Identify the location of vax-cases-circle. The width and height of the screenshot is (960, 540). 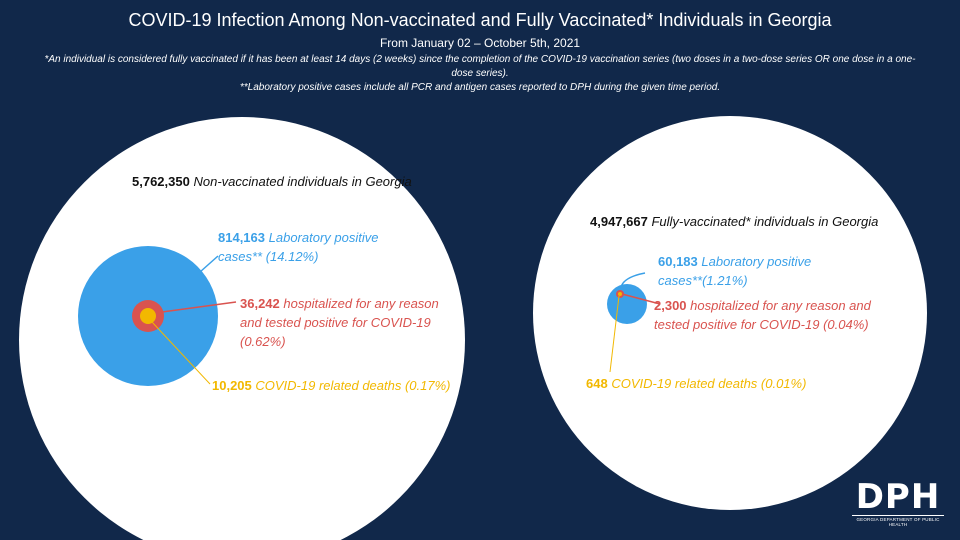
(627, 304).